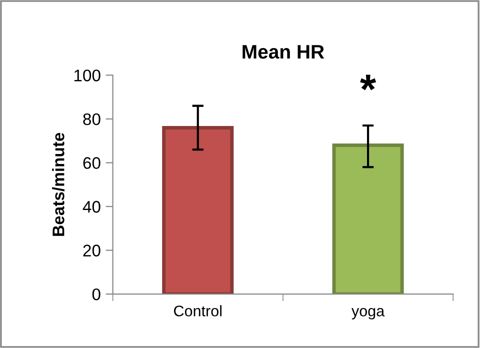 The image size is (480, 348). Describe the element at coordinates (283, 52) in the screenshot. I see `chart-title: Mean HR` at that location.